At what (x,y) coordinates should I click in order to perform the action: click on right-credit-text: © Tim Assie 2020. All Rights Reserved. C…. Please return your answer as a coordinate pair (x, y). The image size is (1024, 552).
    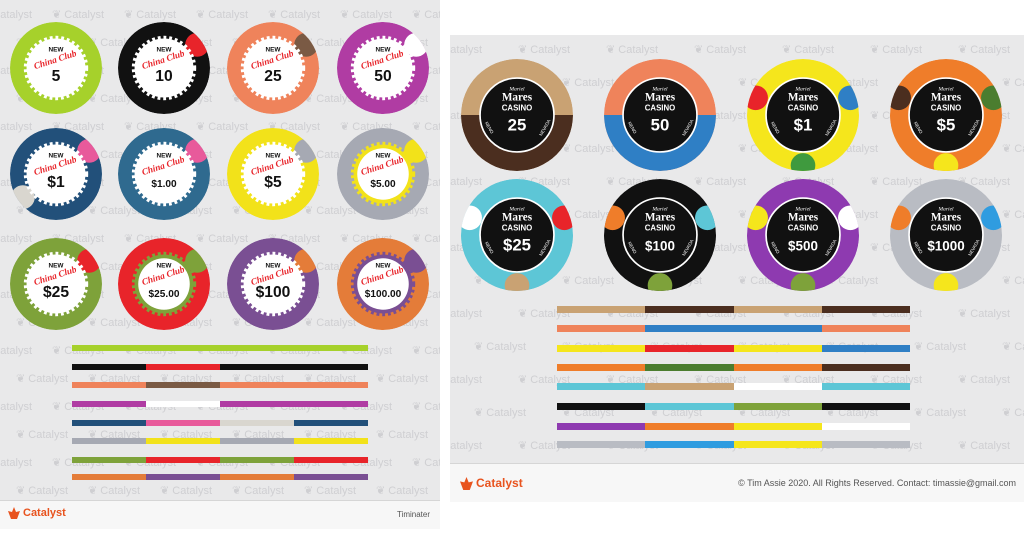
    Looking at the image, I should click on (877, 483).